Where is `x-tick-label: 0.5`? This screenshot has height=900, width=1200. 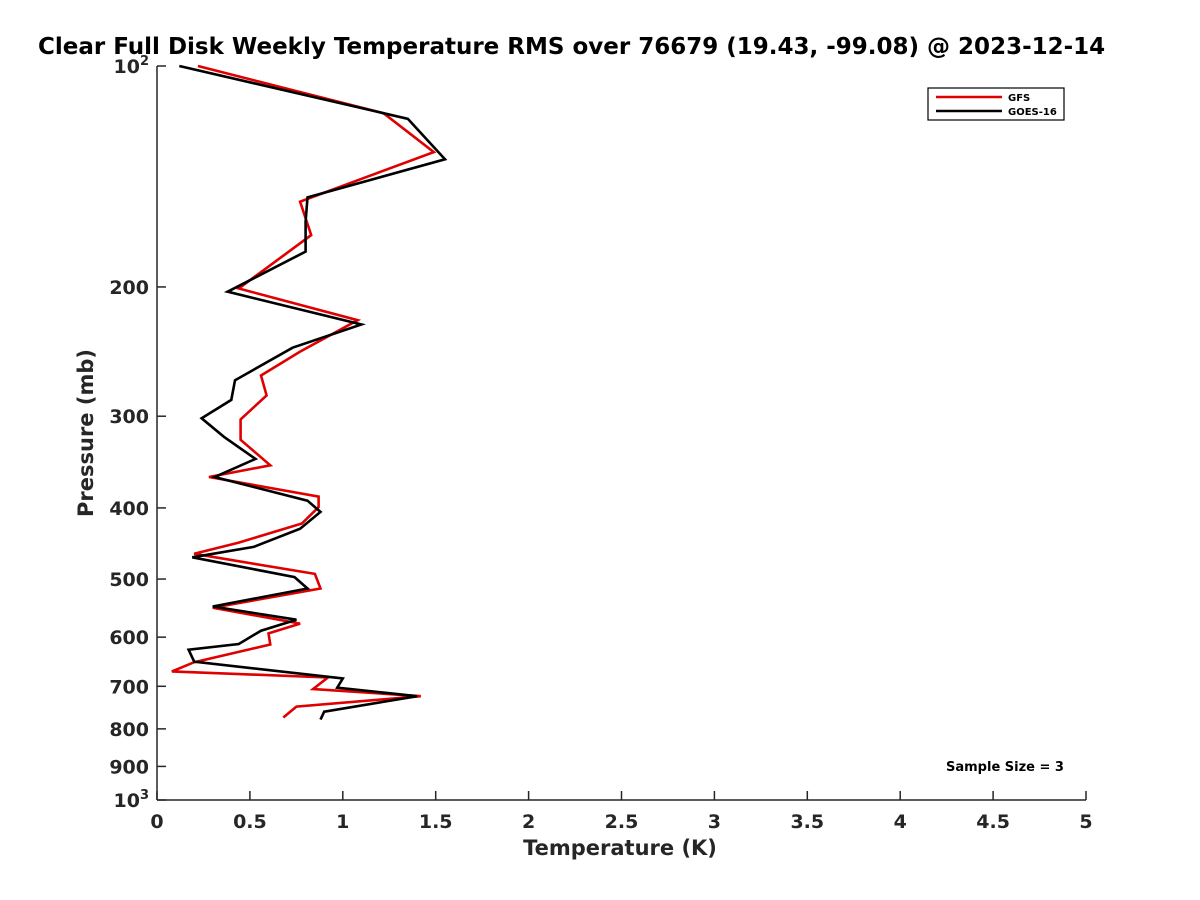 x-tick-label: 0.5 is located at coordinates (250, 822).